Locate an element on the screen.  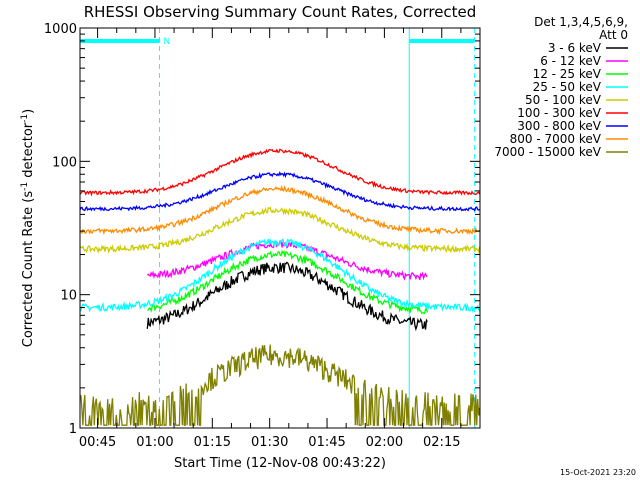
series-line-100-300keV is located at coordinates (280, 172).